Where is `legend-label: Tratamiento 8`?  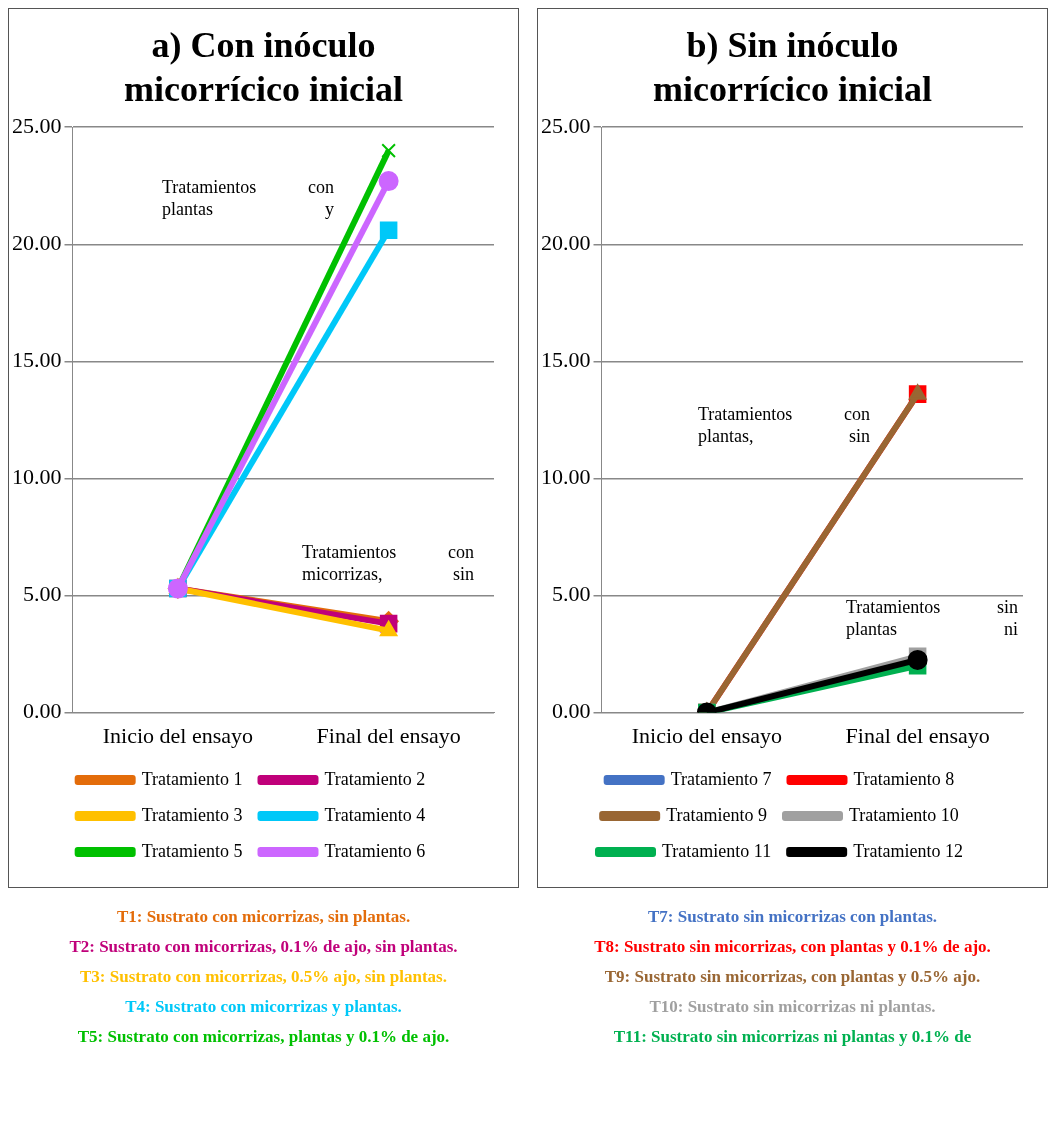
legend-label: Tratamiento 8 is located at coordinates (904, 778).